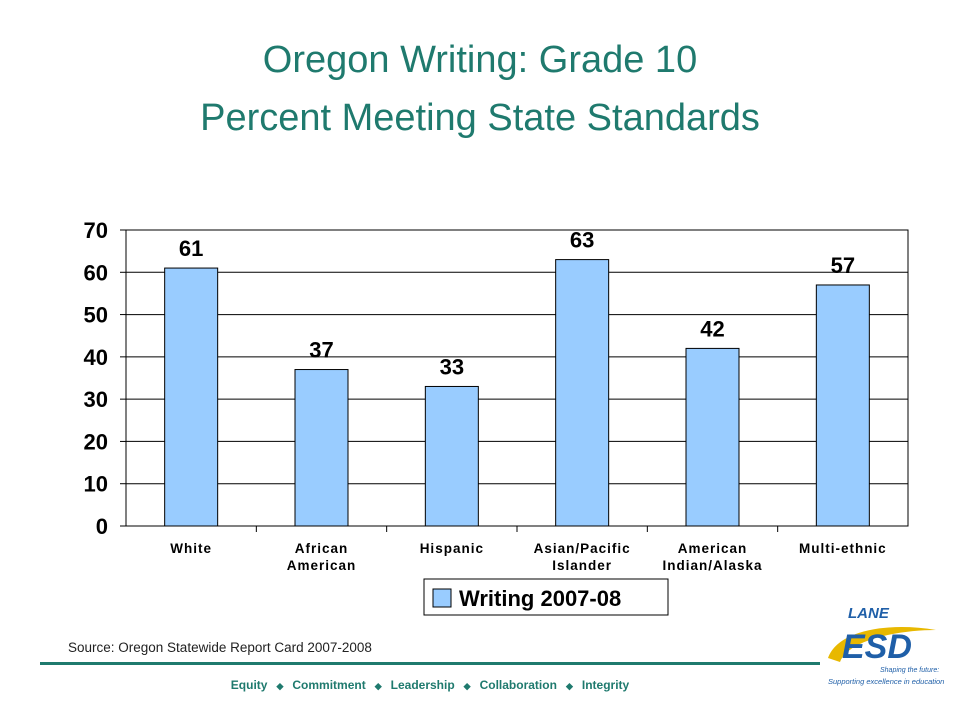  I want to click on legend-box, so click(546, 597).